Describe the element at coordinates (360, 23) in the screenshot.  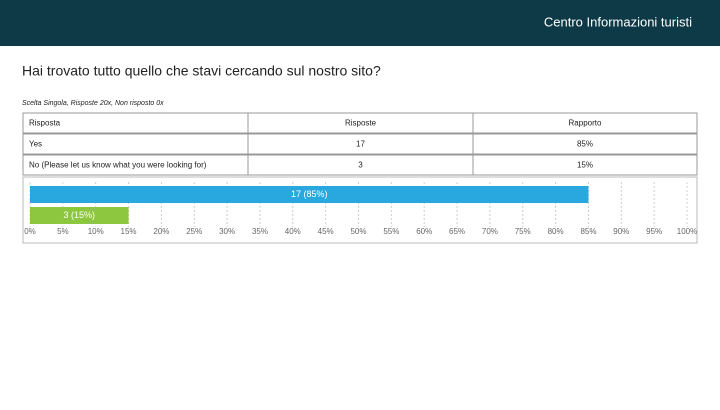
I see `header-bar` at that location.